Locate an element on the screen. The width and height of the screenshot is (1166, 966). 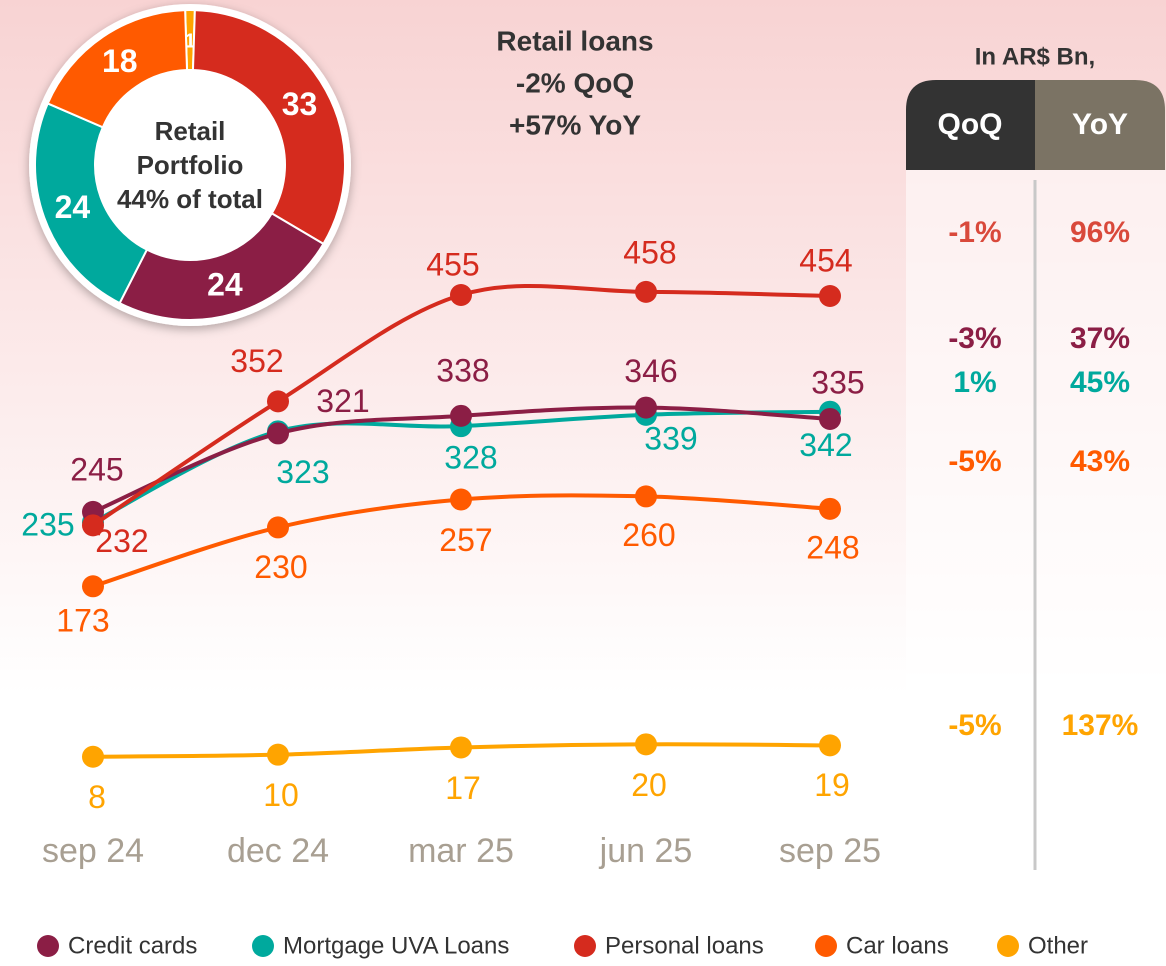
data-label: 260 is located at coordinates (648, 535).